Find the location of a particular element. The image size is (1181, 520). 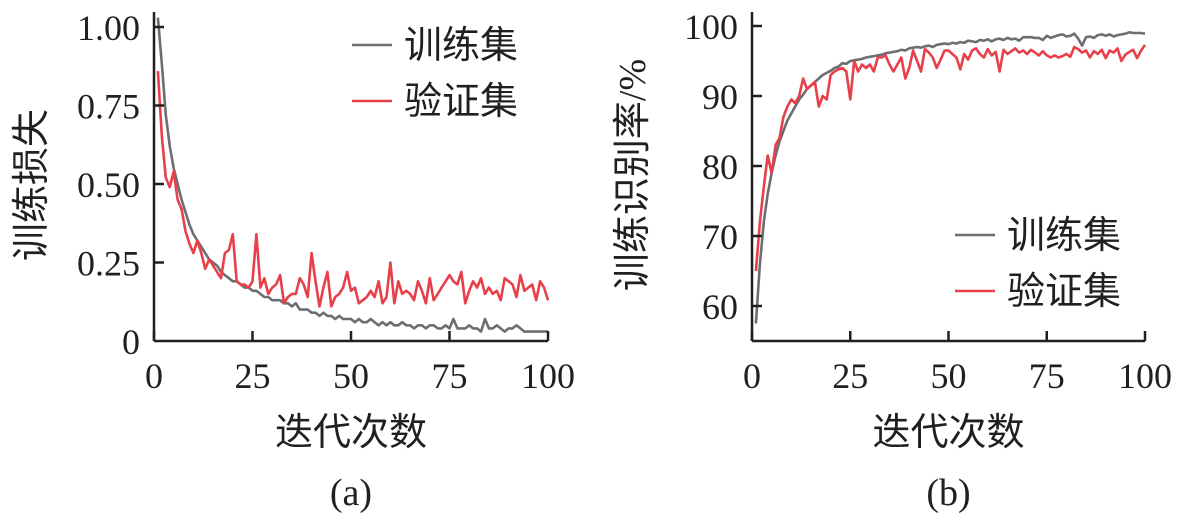

y-tick-label: 0.50 is located at coordinates (108, 185).